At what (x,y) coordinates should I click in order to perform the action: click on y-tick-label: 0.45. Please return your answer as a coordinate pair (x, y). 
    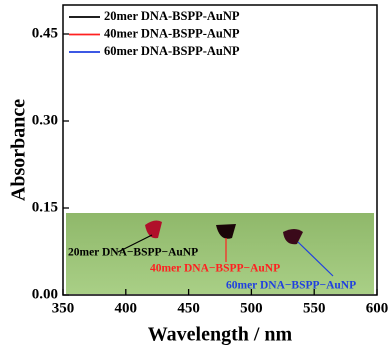
    Looking at the image, I should click on (45, 33).